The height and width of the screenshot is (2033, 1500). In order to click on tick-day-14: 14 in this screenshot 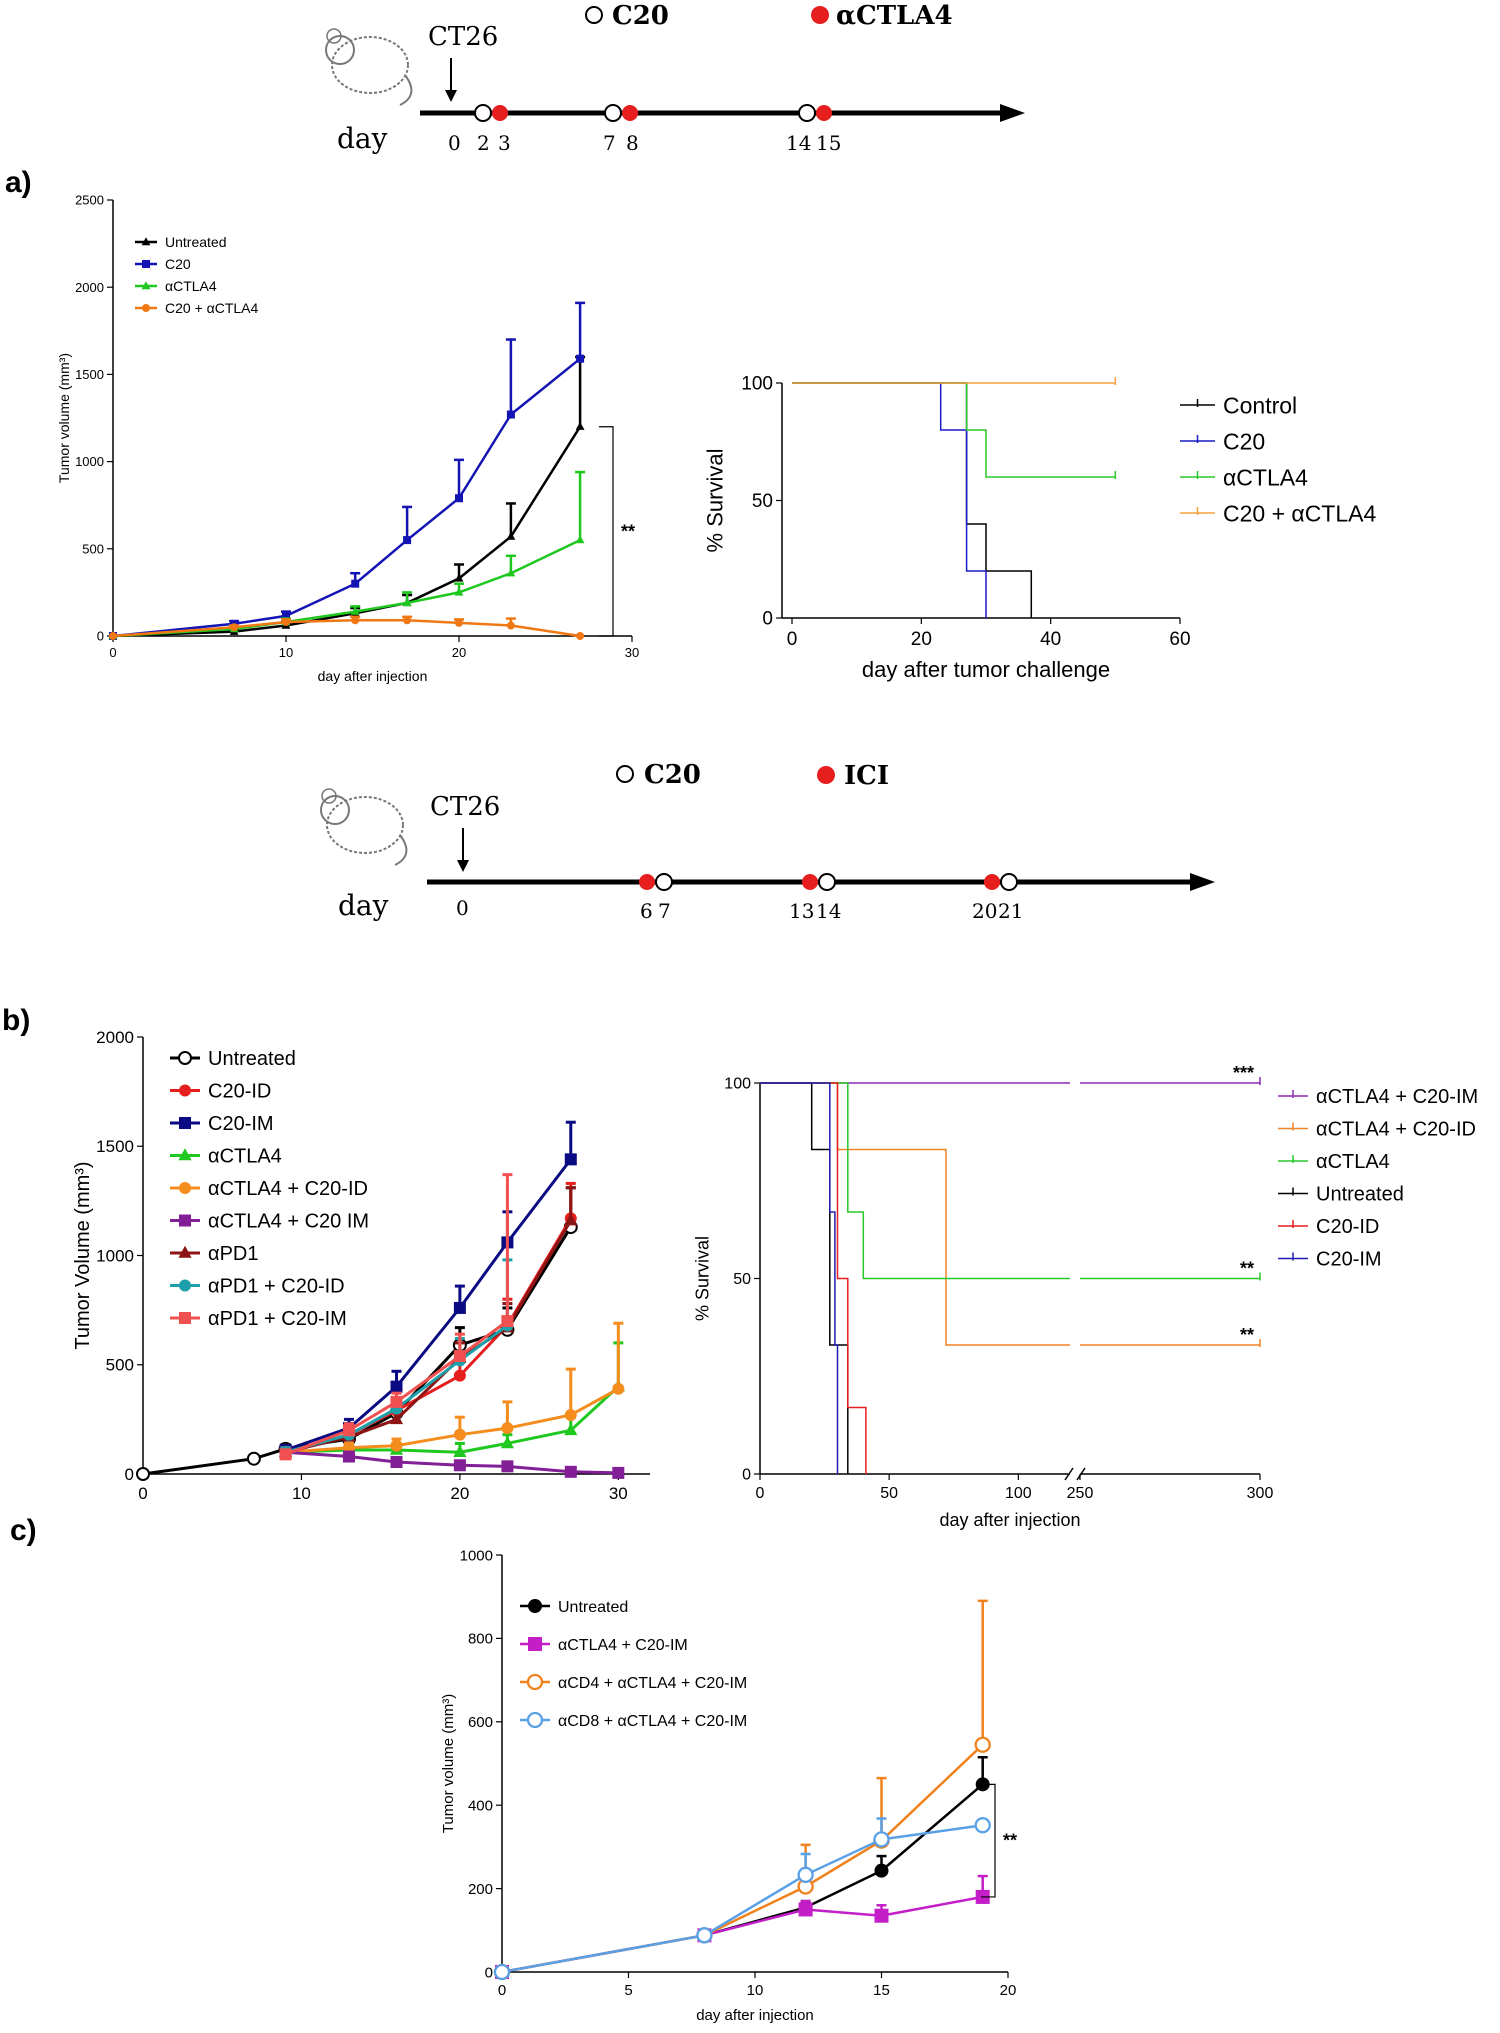, I will do `click(828, 911)`.